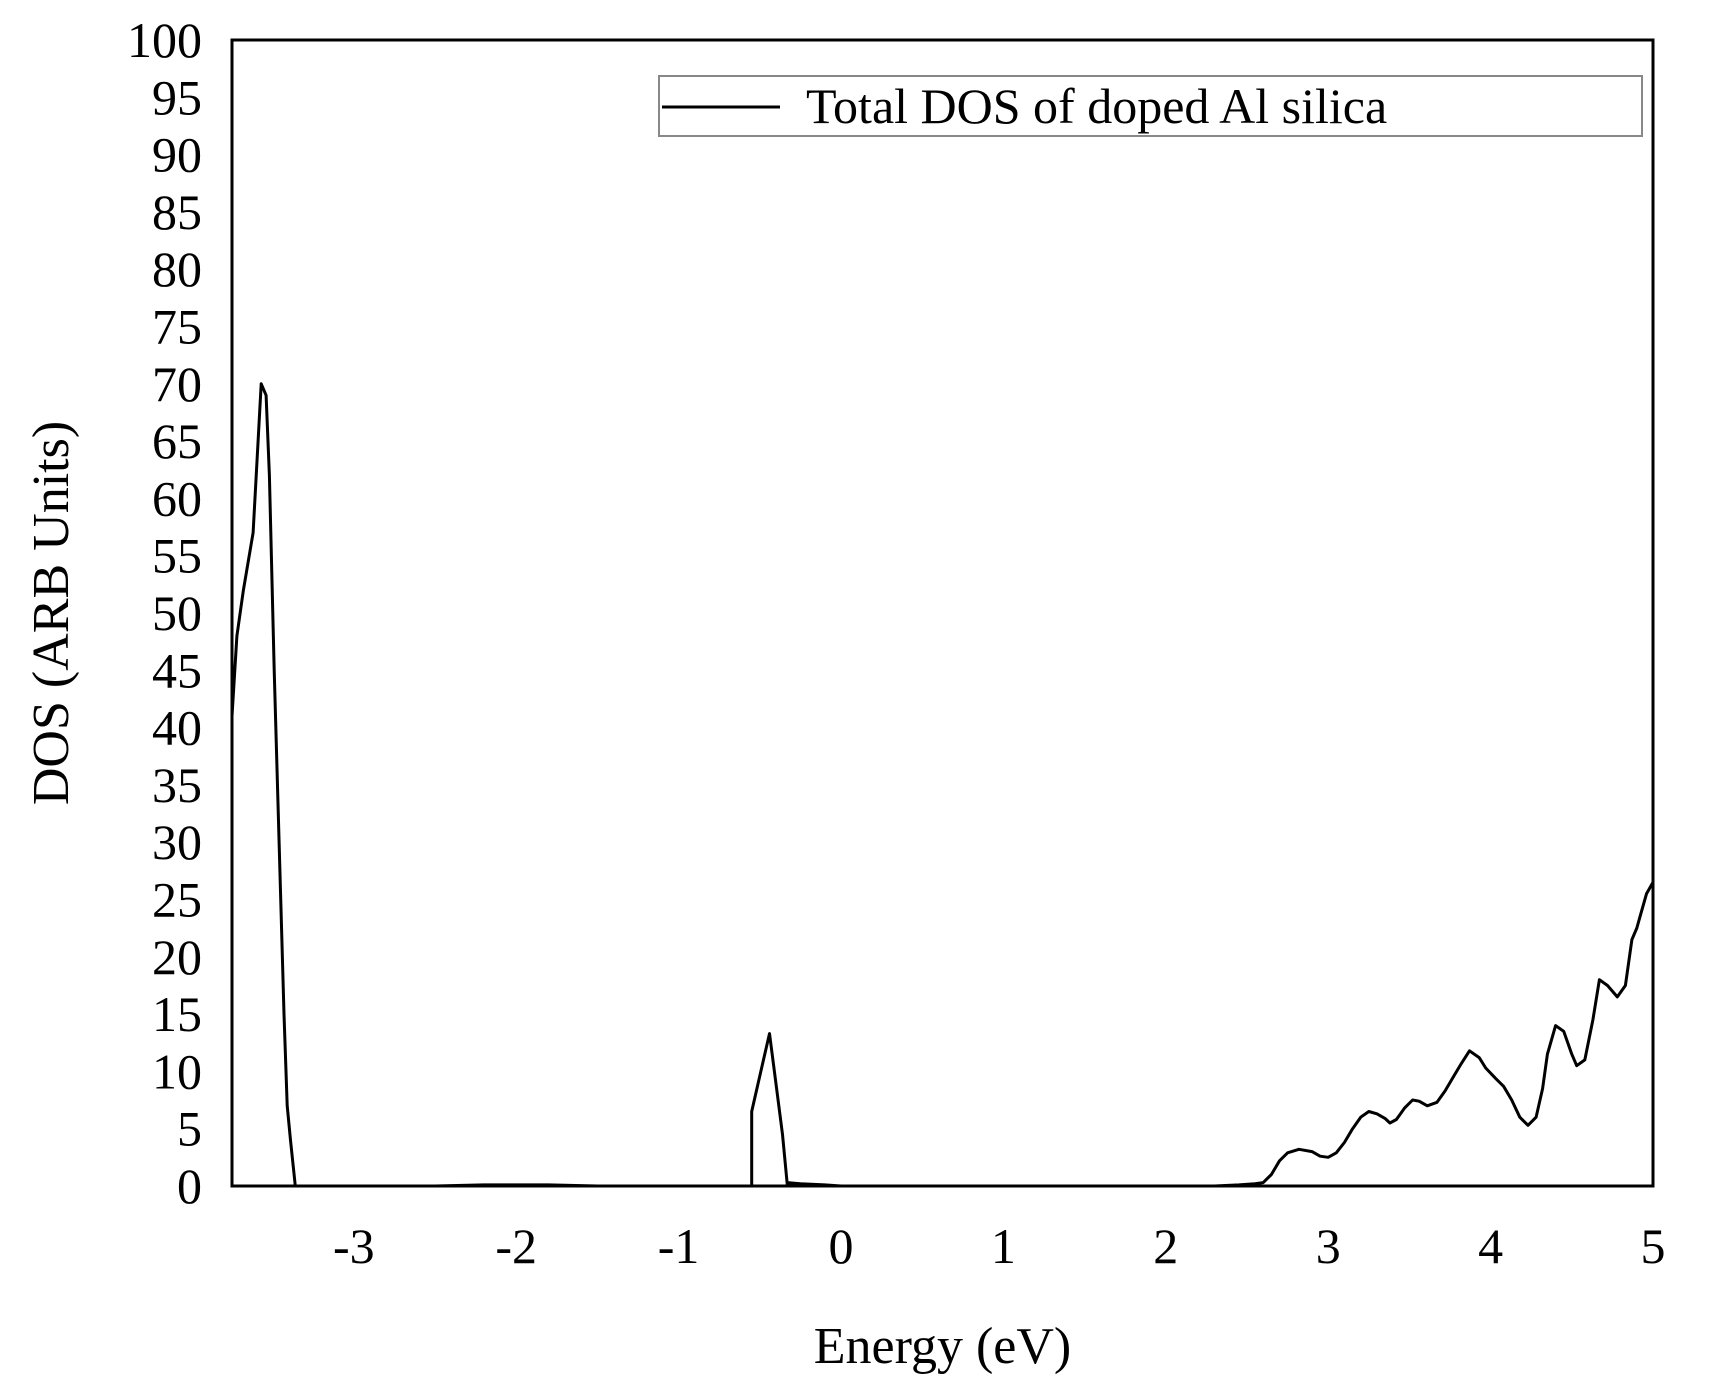  Describe the element at coordinates (177, 441) in the screenshot. I see `y-tick-label: 65` at that location.